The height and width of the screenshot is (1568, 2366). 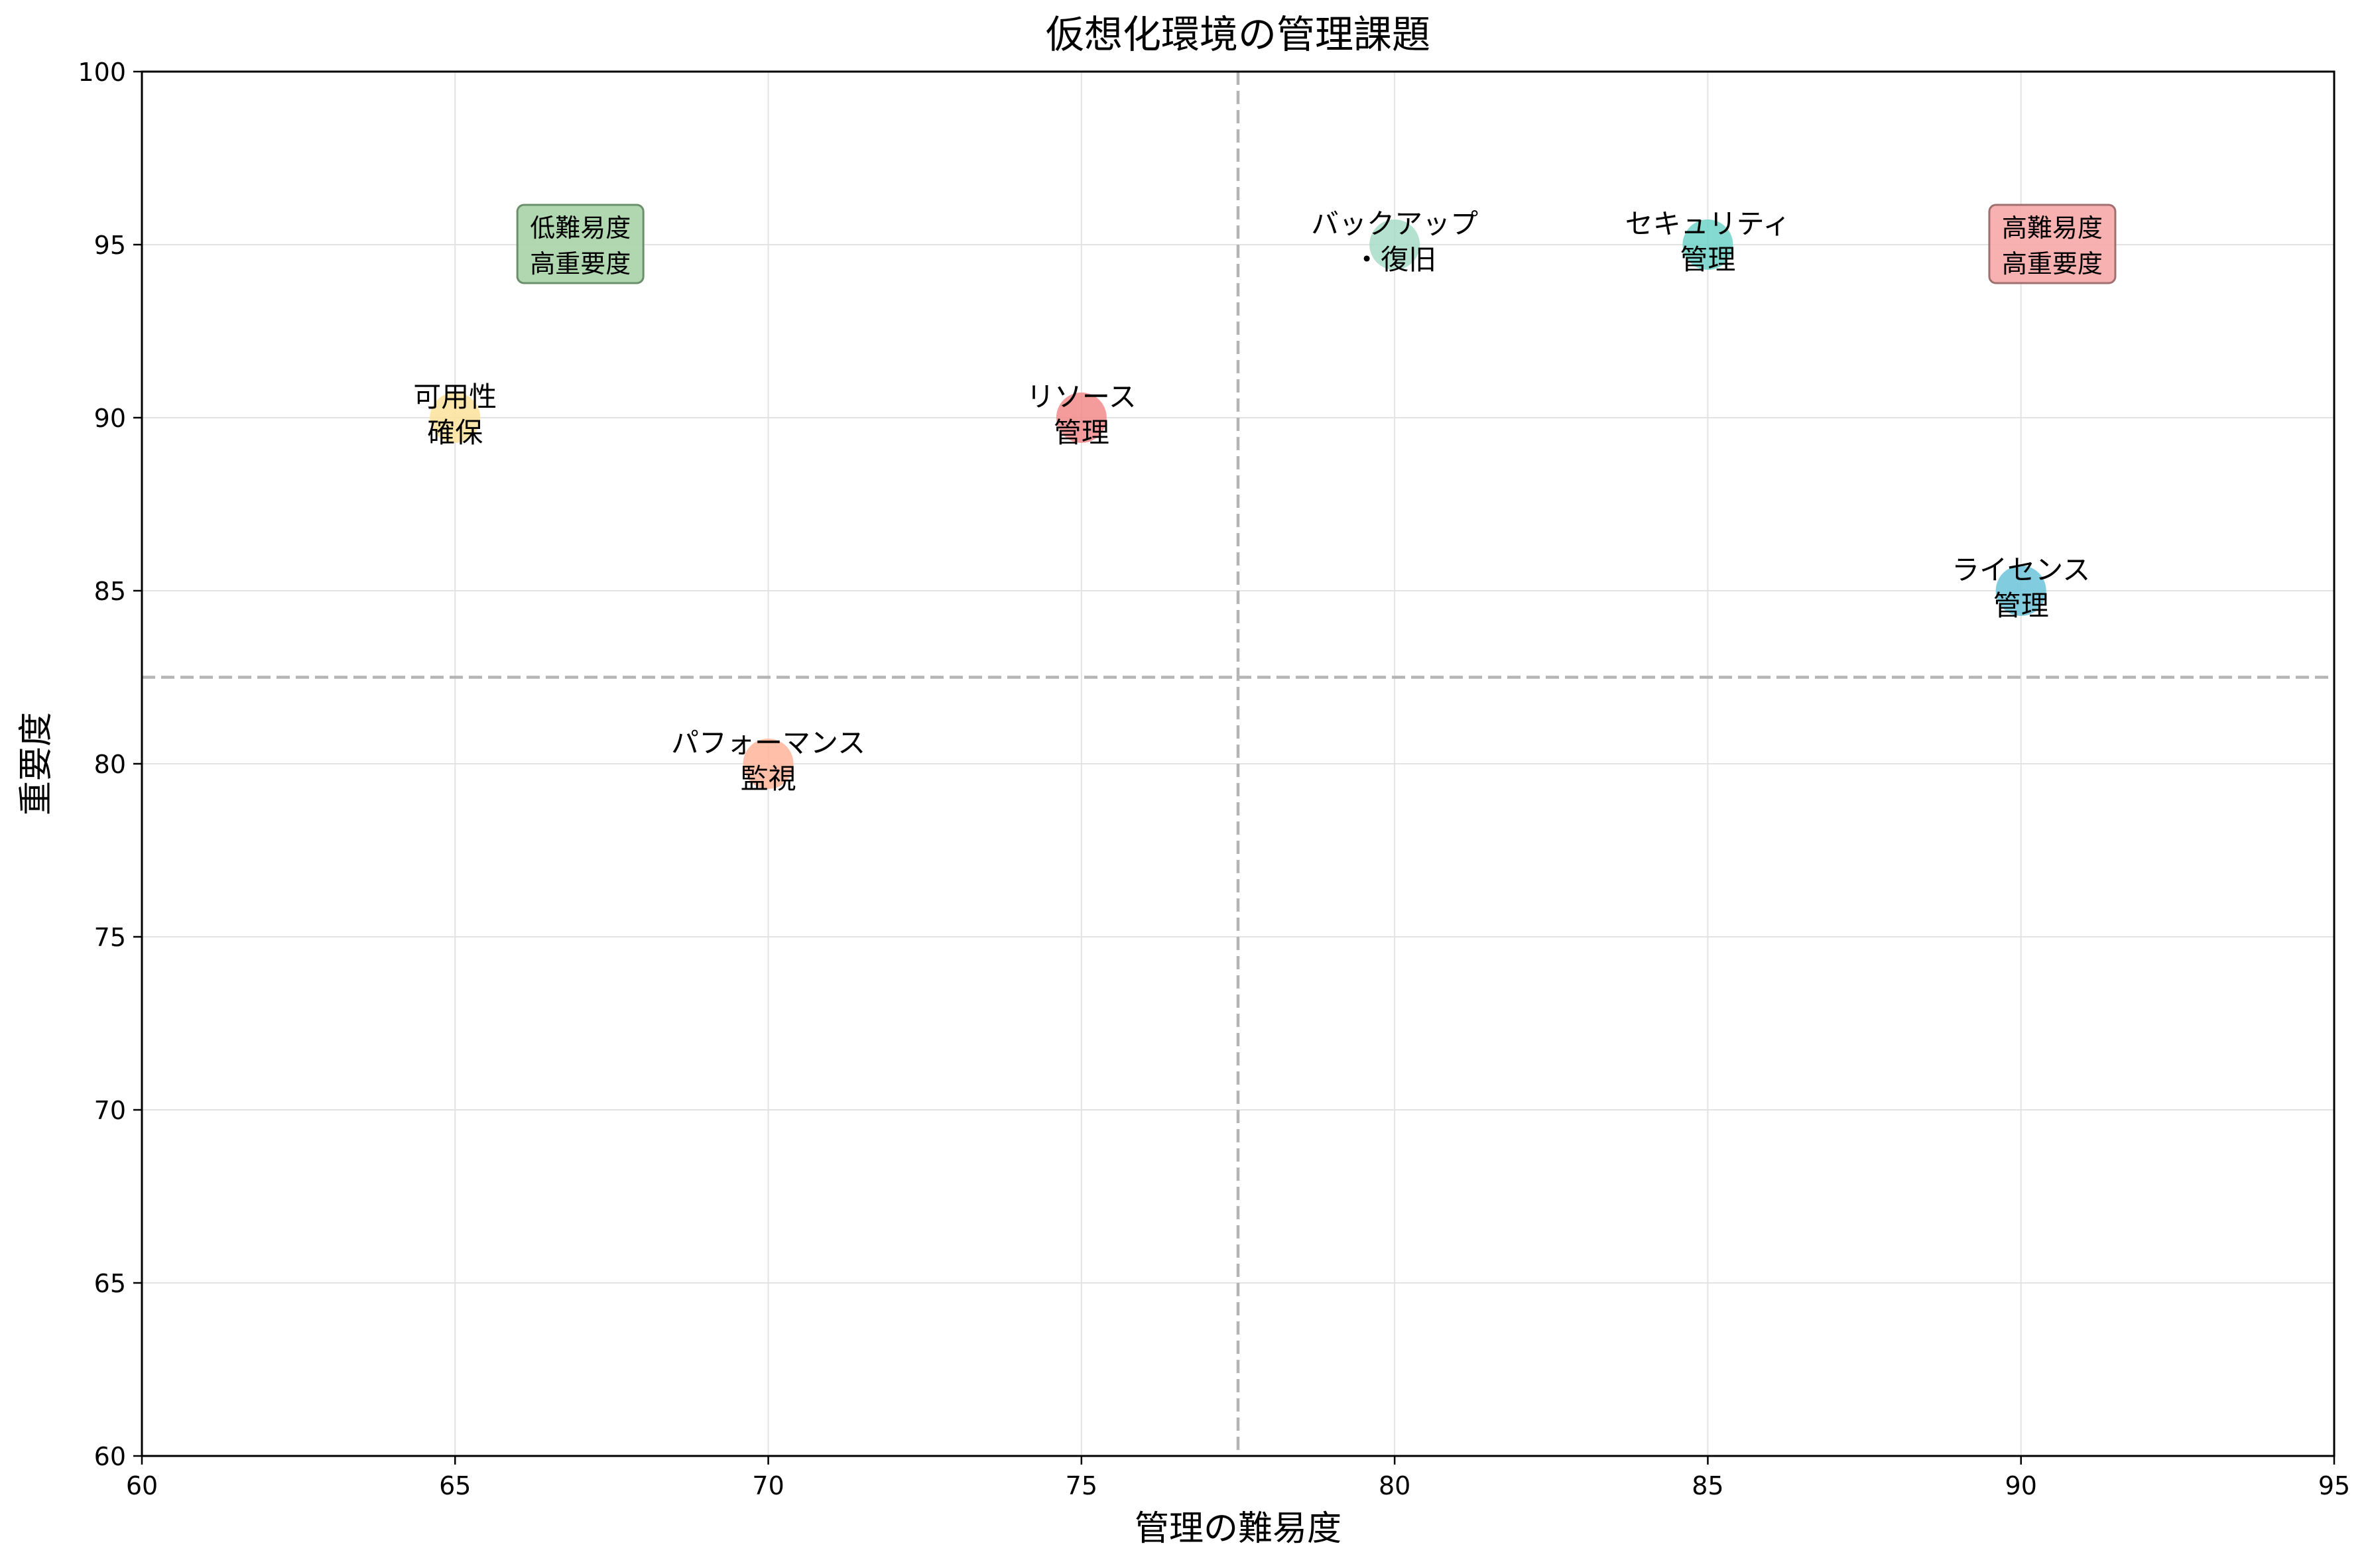 What do you see at coordinates (142, 1485) in the screenshot?
I see `x-tick-label: 60` at bounding box center [142, 1485].